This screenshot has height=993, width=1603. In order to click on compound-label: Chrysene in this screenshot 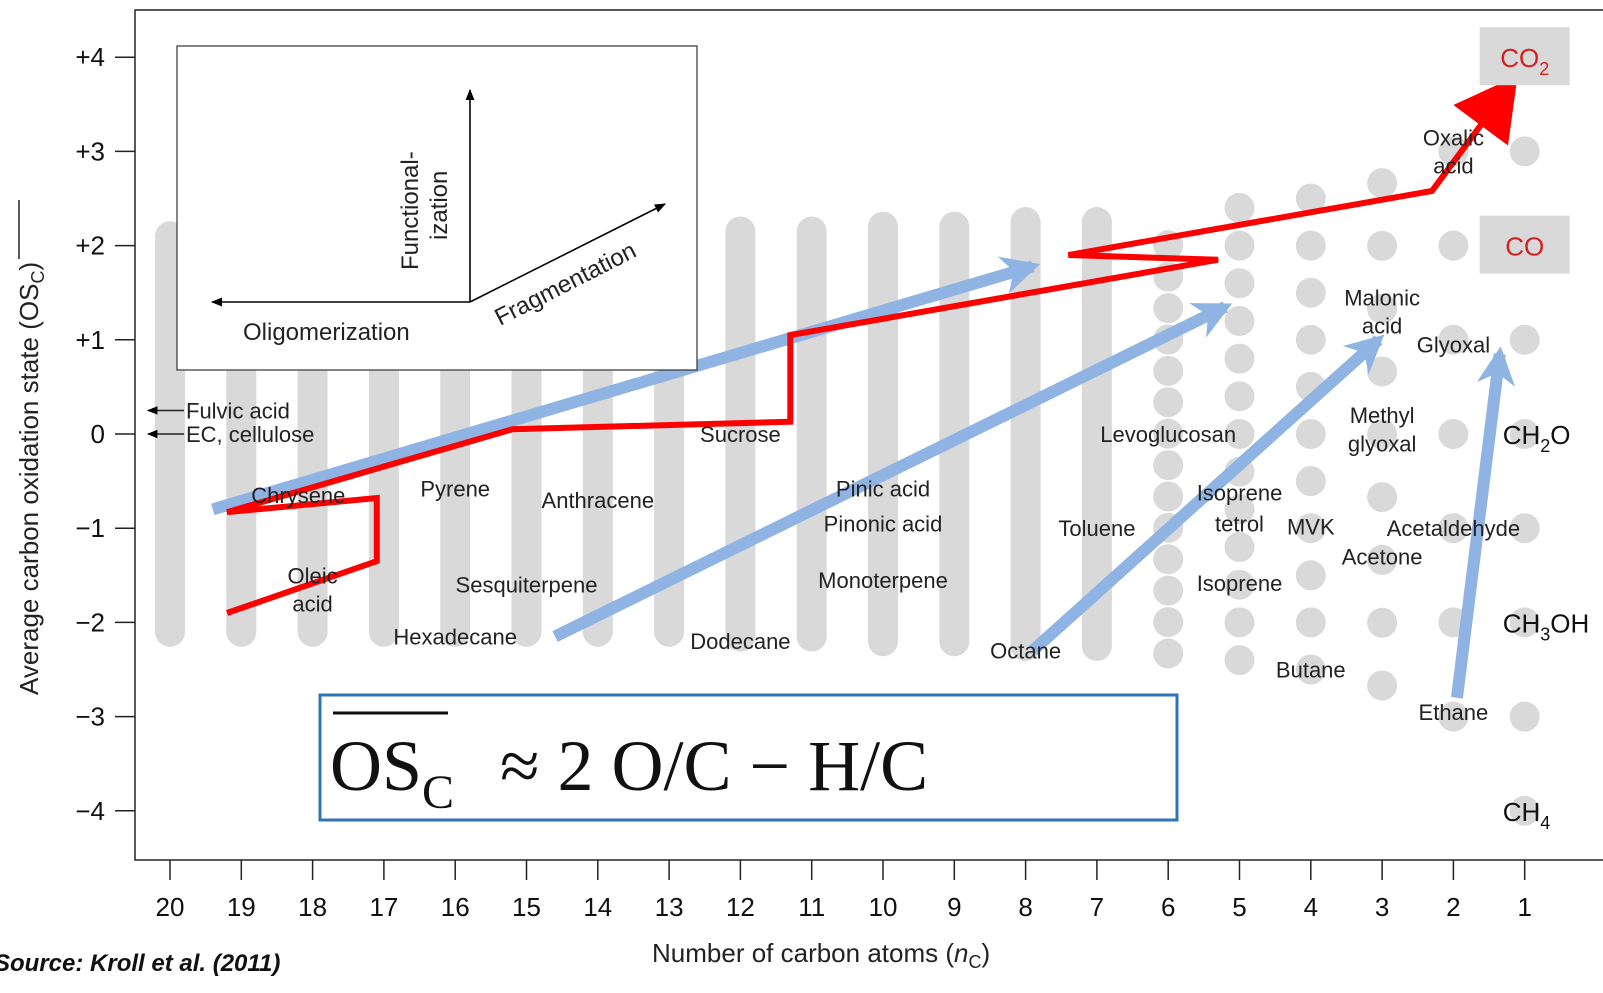, I will do `click(298, 495)`.